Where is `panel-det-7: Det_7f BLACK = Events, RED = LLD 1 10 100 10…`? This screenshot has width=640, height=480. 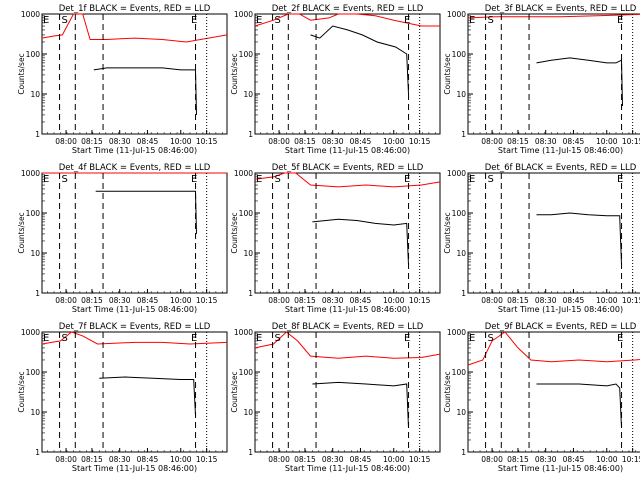 panel-det-7: Det_7f BLACK = Events, RED = LLD 1 10 100 10… is located at coordinates (122, 397).